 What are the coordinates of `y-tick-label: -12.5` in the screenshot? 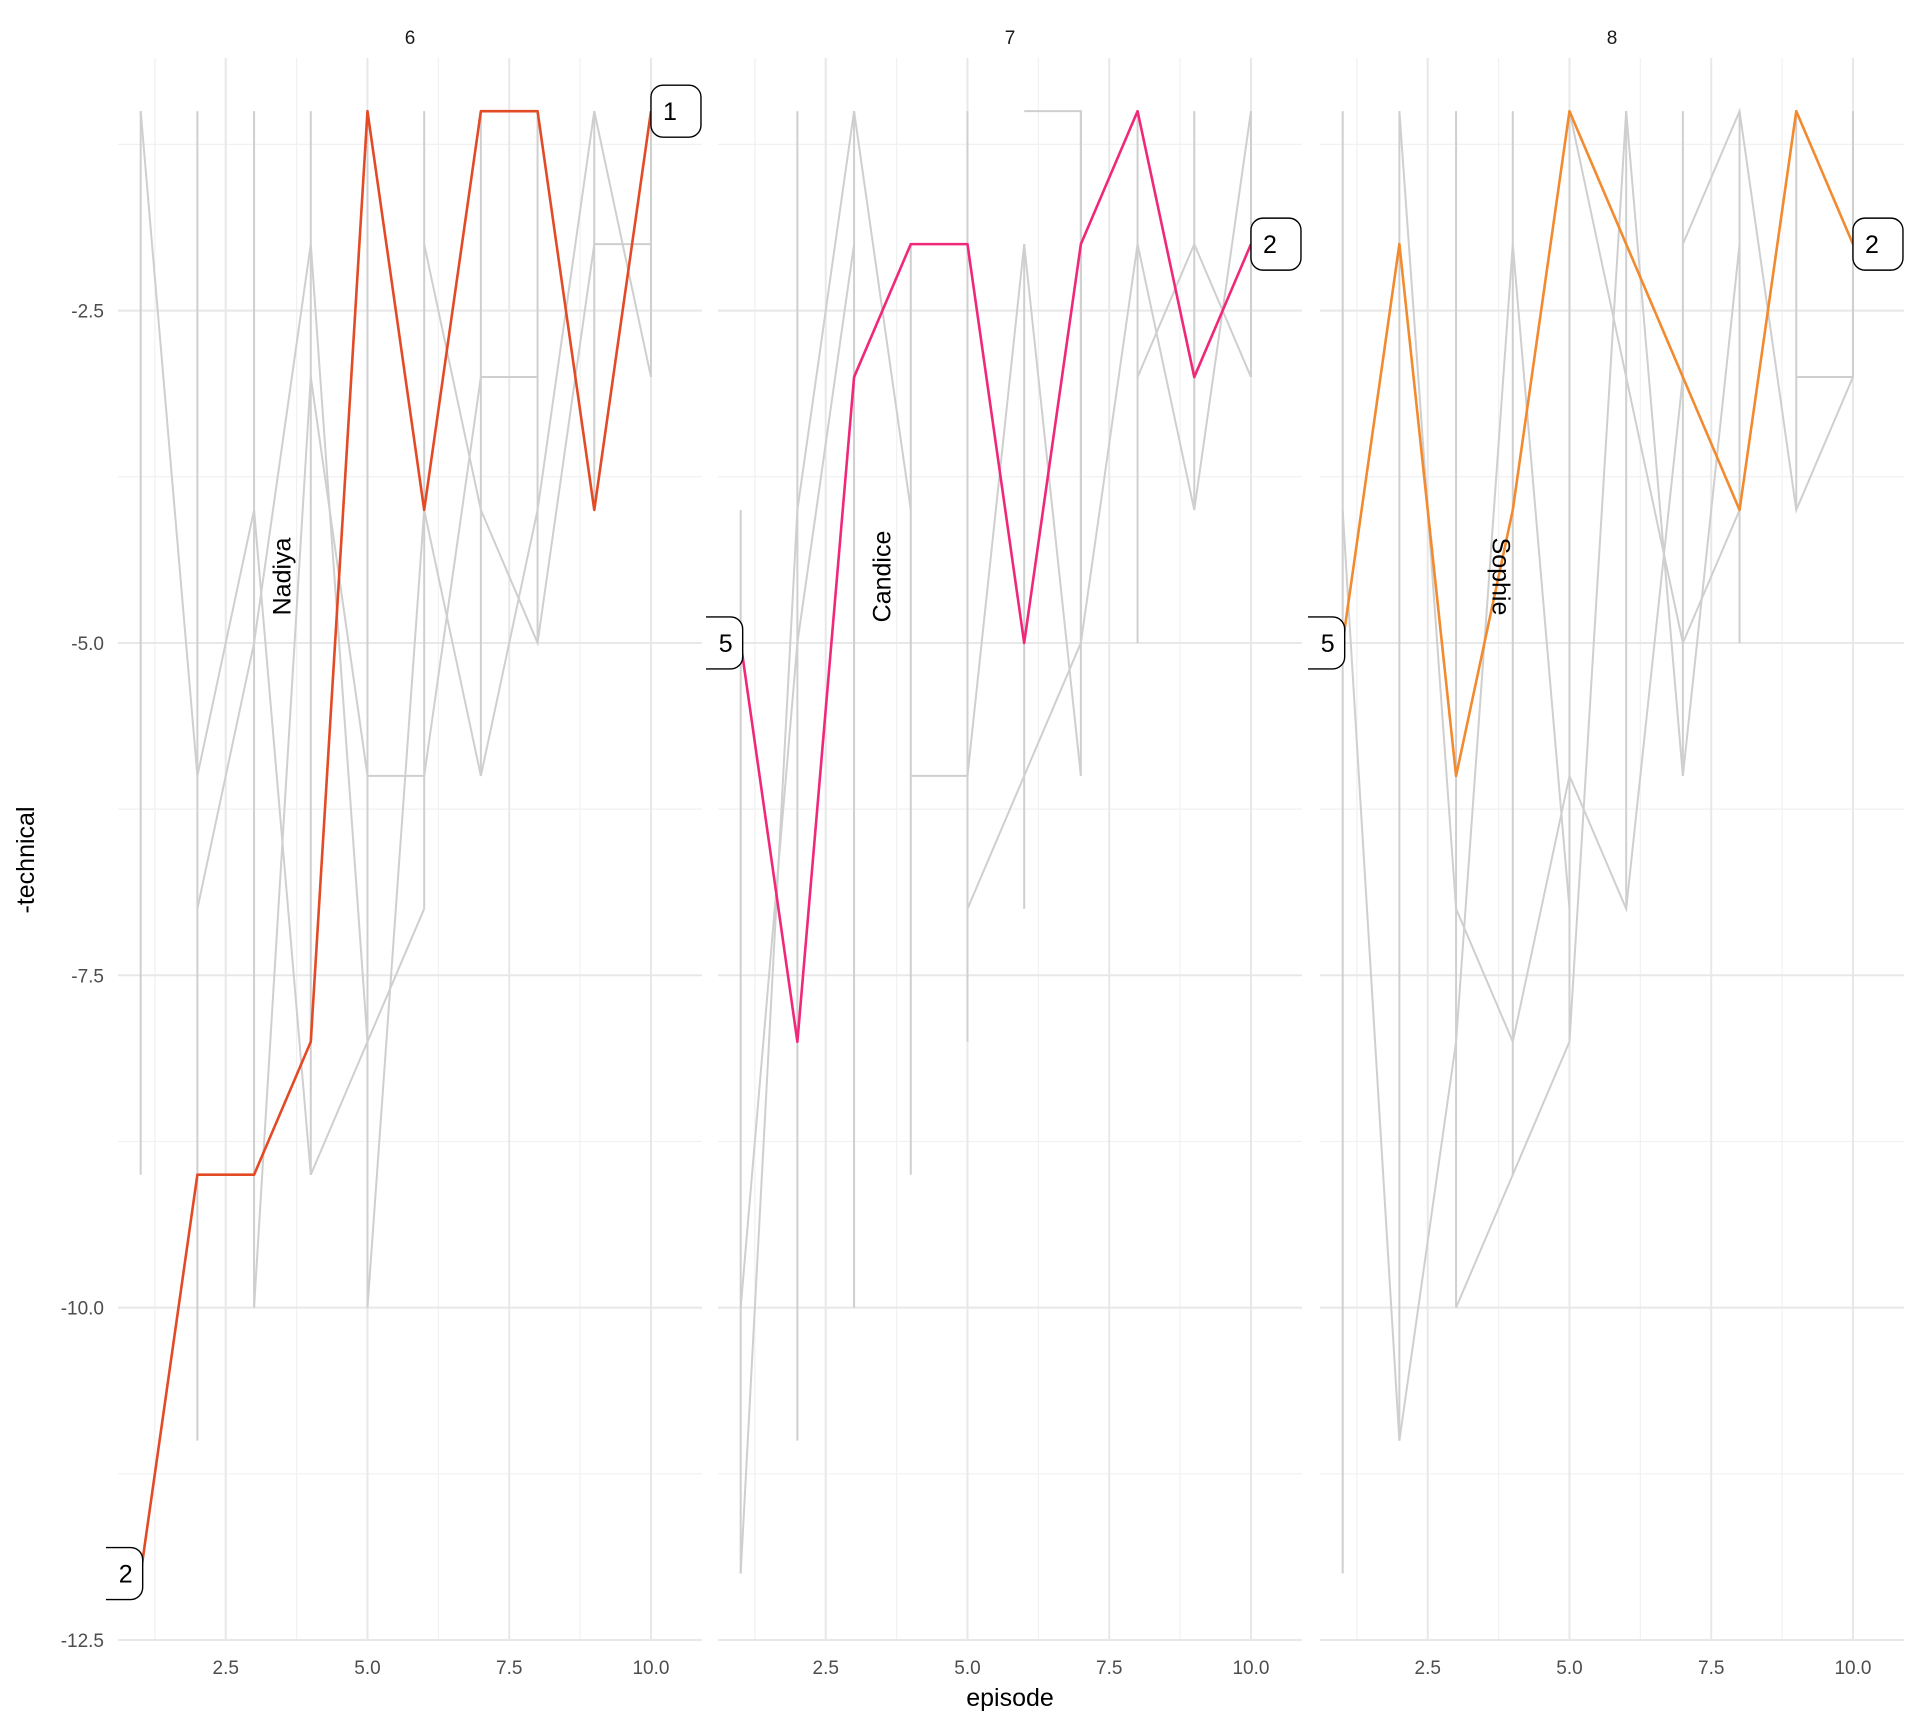 It's located at (82, 1641).